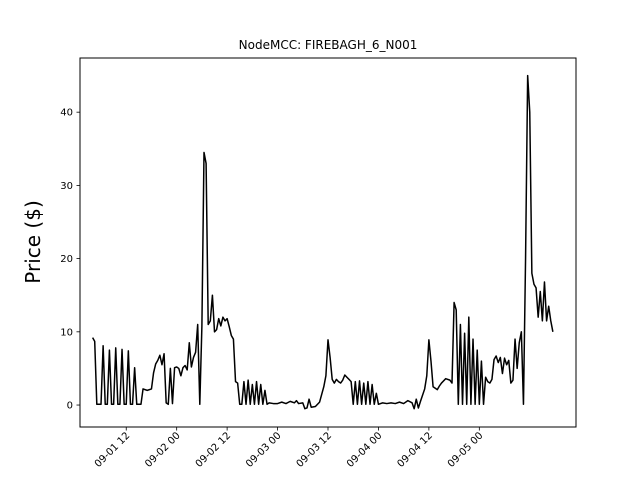  I want to click on x-tick-label: 09-01 12, so click(113, 450).